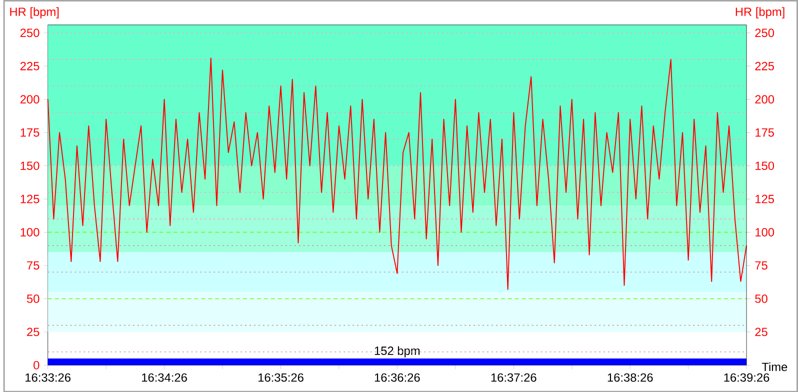 This screenshot has width=798, height=392. Describe the element at coordinates (760, 12) in the screenshot. I see `y2-axis-title: HR [bpm]` at that location.